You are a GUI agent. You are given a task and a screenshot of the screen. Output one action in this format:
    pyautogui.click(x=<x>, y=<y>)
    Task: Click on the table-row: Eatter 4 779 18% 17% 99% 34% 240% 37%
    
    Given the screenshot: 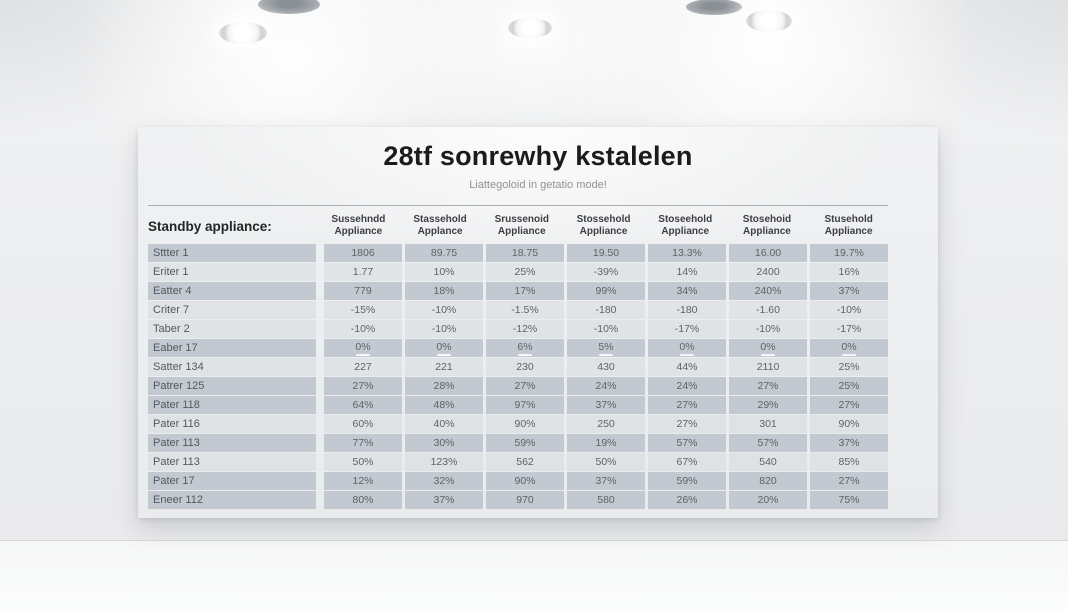 What is the action you would take?
    pyautogui.click(x=518, y=291)
    